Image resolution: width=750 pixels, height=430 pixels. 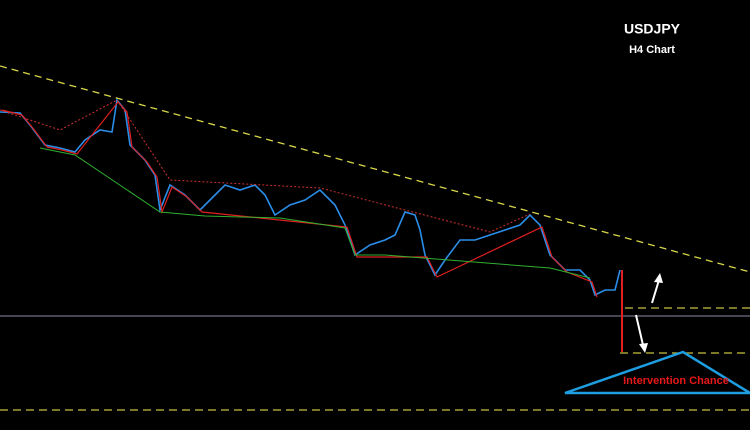 What do you see at coordinates (652, 50) in the screenshot?
I see `chart-subtitle: H4 Chart` at bounding box center [652, 50].